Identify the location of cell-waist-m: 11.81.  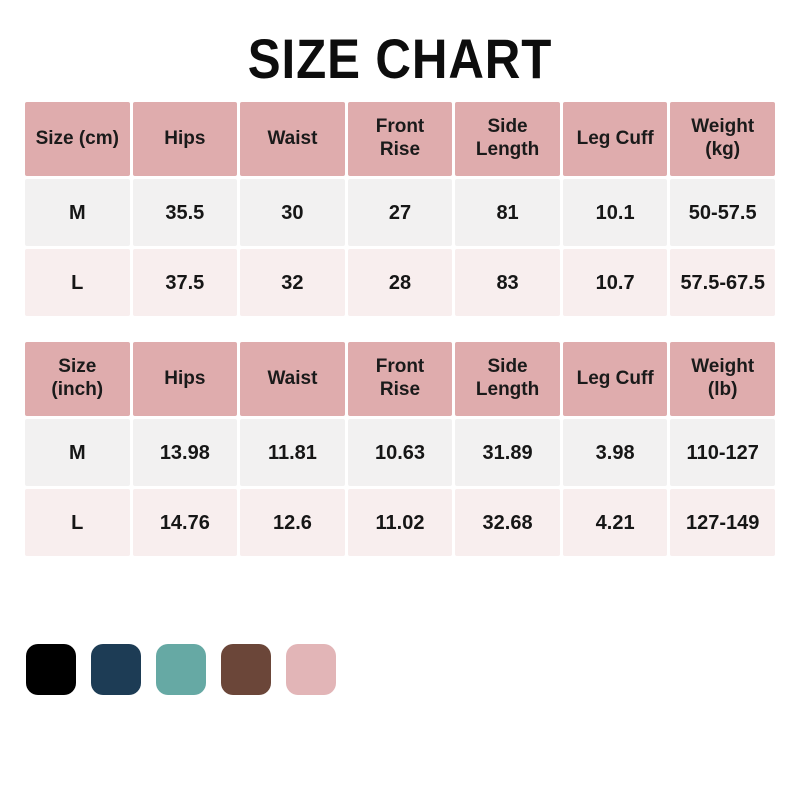
(292, 452).